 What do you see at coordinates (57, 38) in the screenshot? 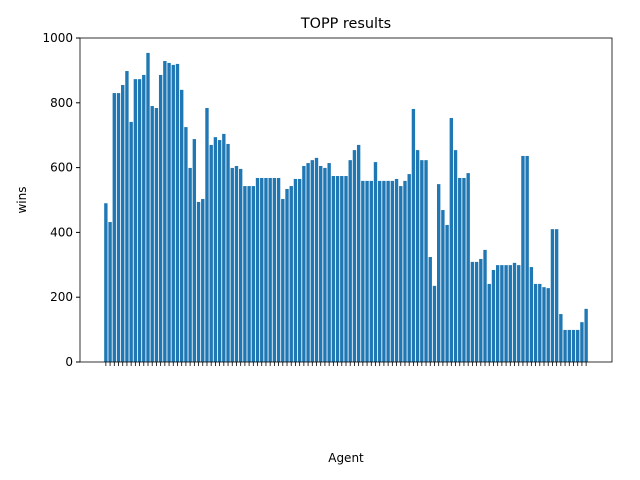
I see `y-tick-label: 1000` at bounding box center [57, 38].